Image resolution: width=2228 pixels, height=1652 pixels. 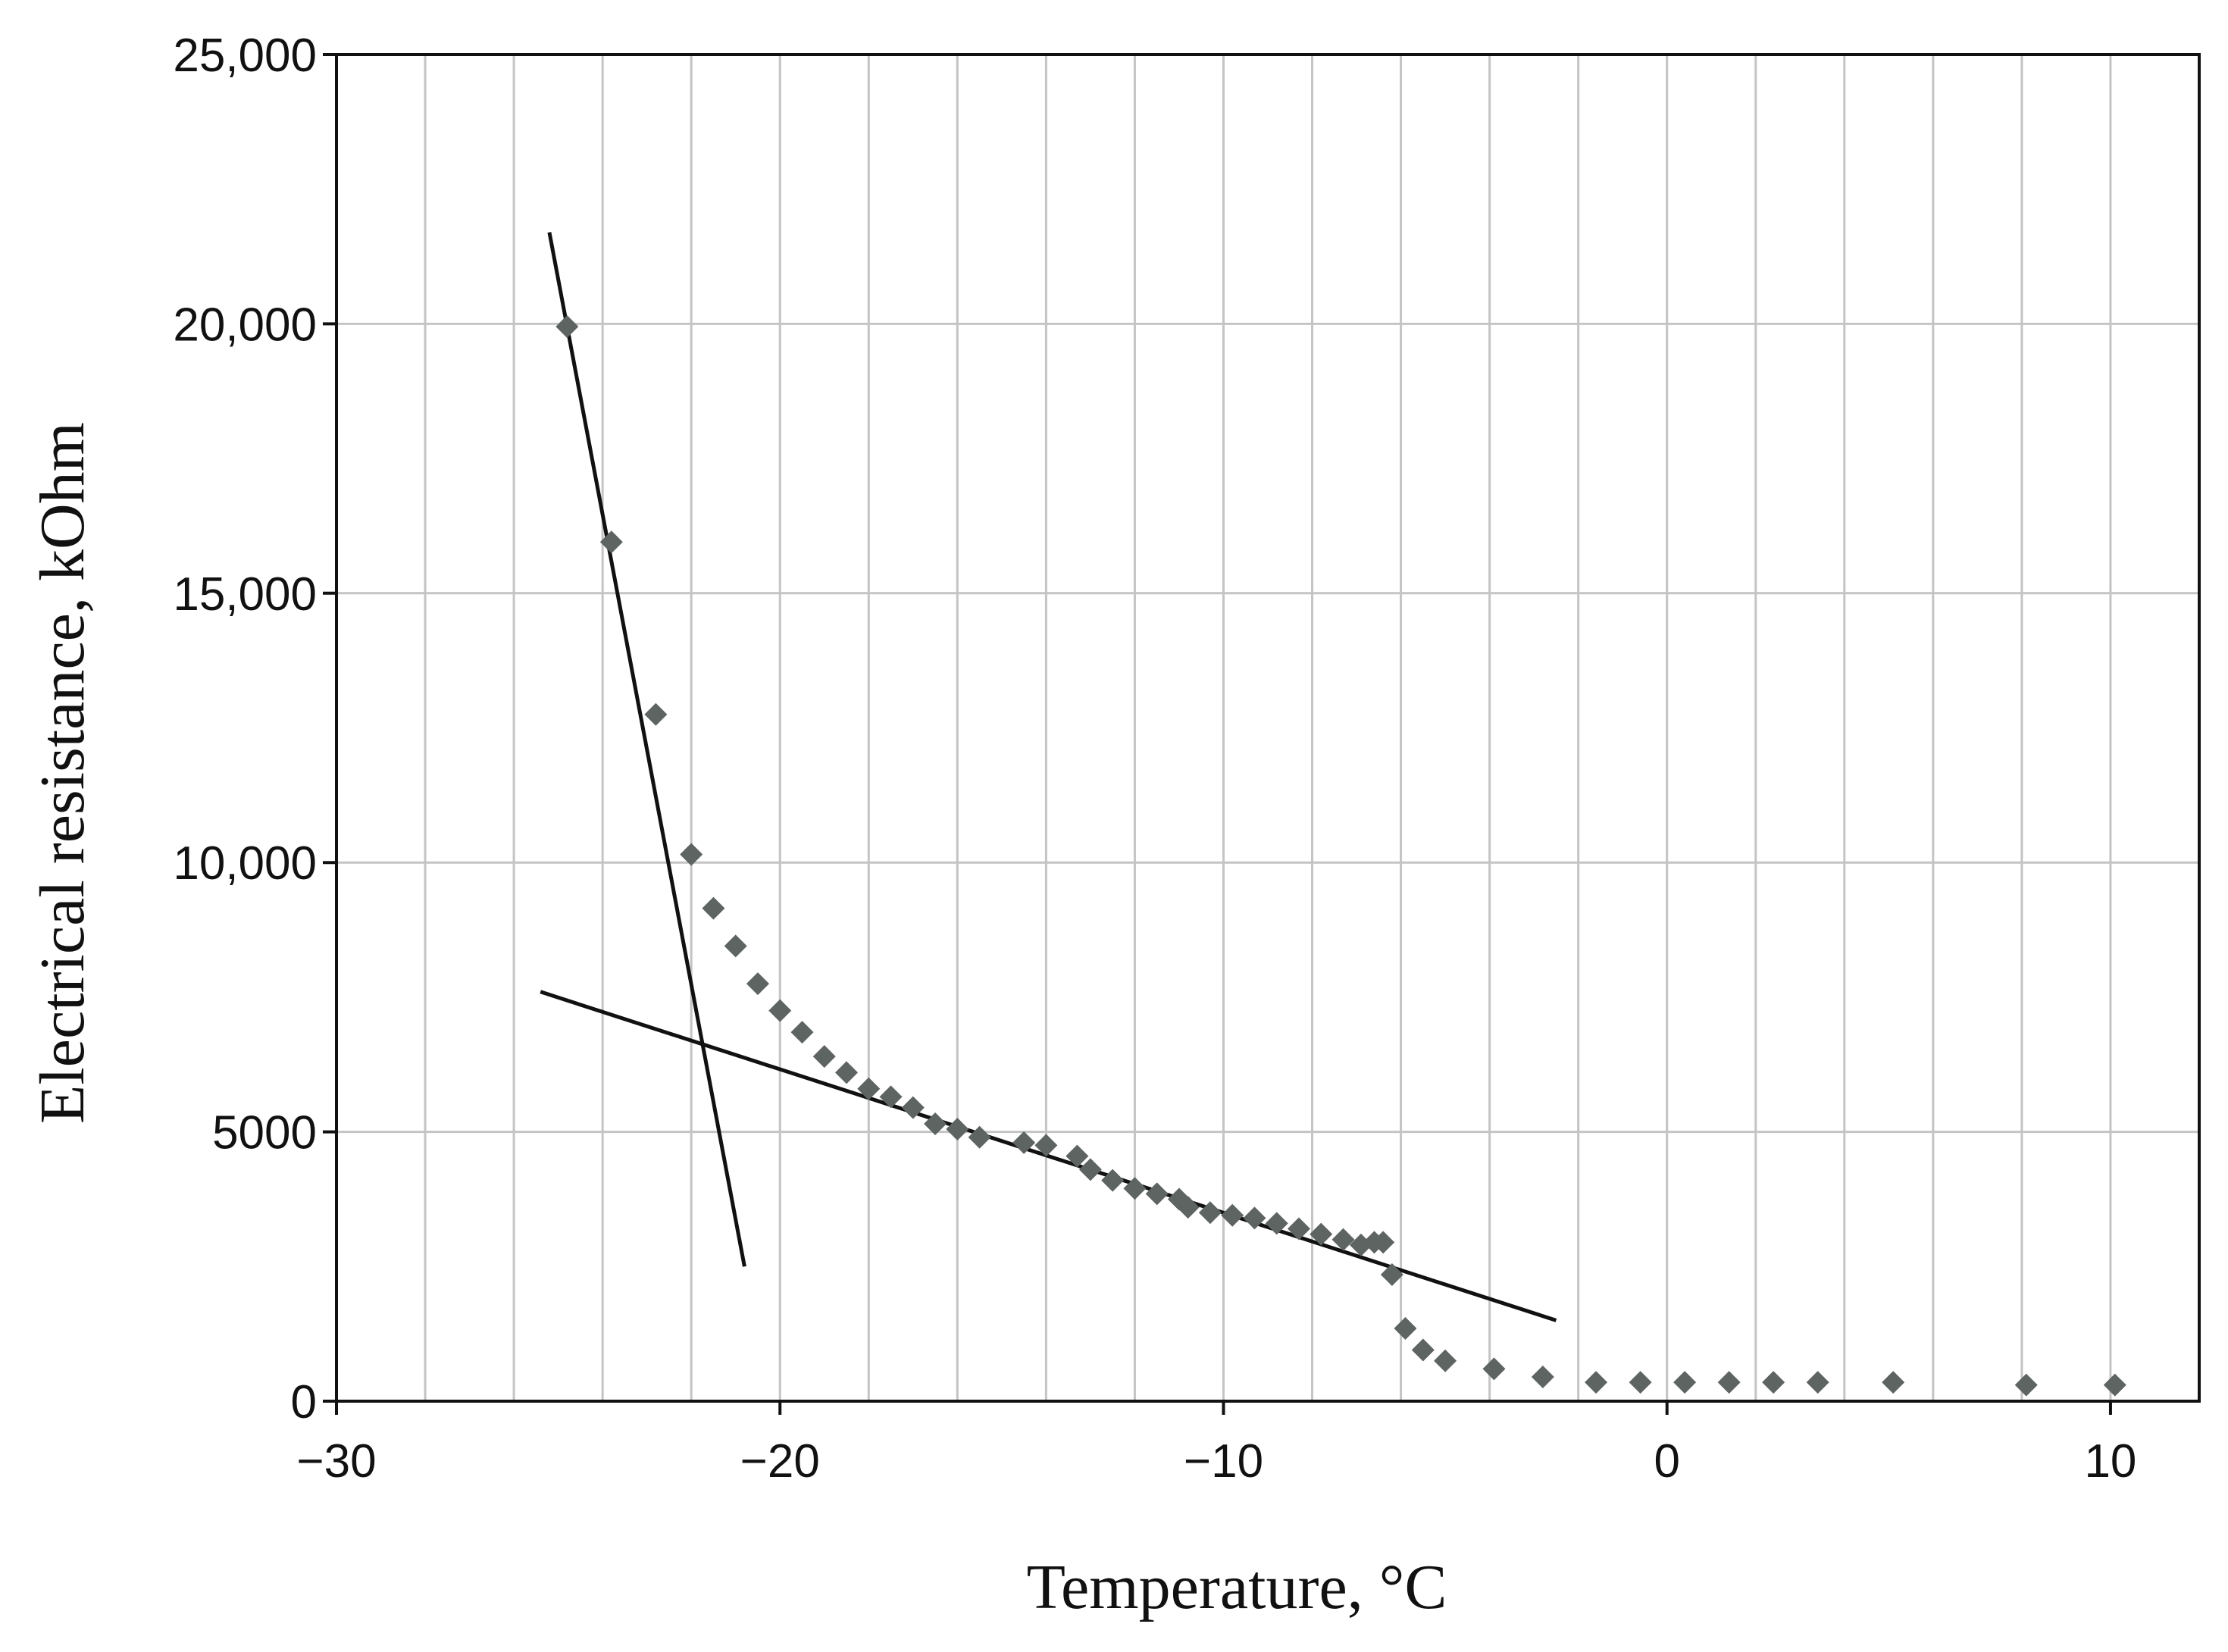 What do you see at coordinates (245, 863) in the screenshot?
I see `y-tick-label: 10,000` at bounding box center [245, 863].